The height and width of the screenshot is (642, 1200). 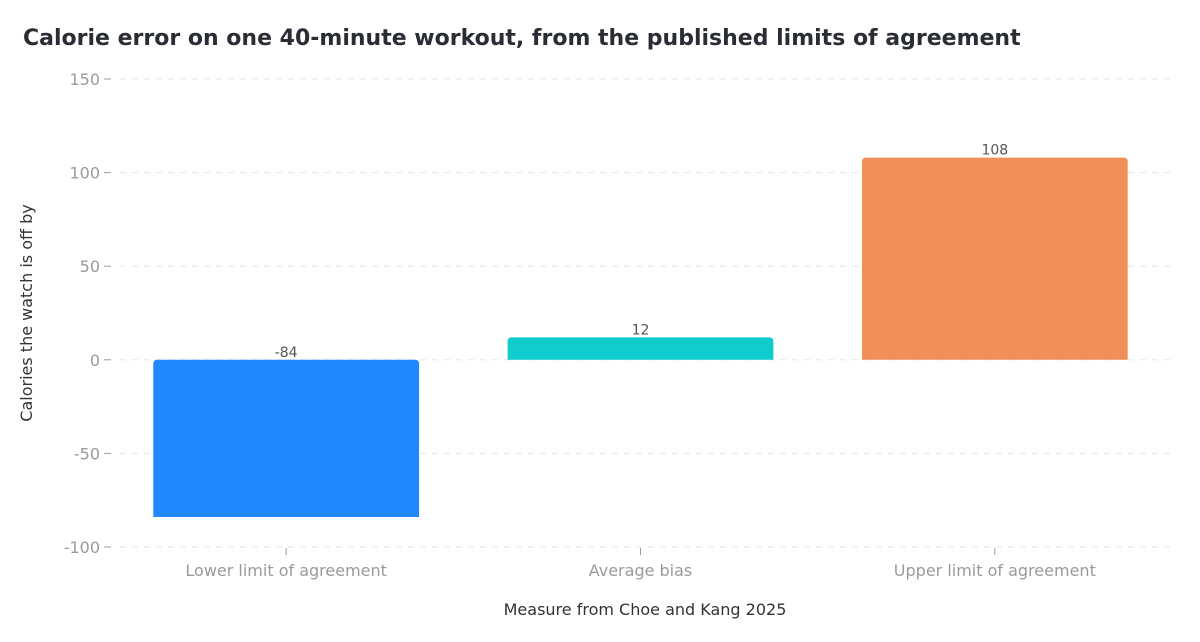 I want to click on x-tick-label: Average bias, so click(x=641, y=570).